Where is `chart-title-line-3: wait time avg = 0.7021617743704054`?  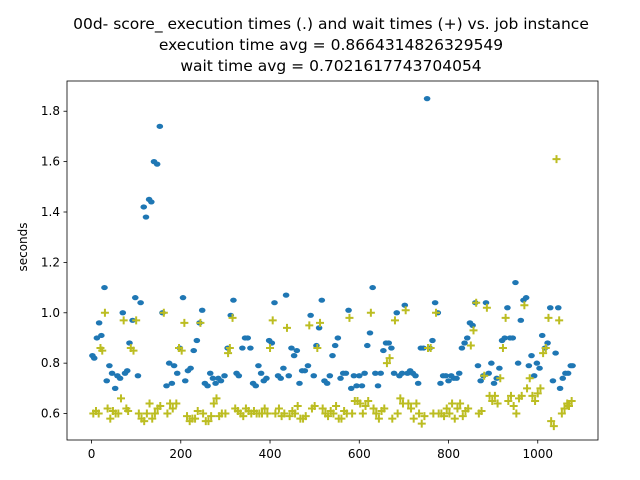
chart-title-line-3: wait time avg = 0.7021617743704054 is located at coordinates (330, 66).